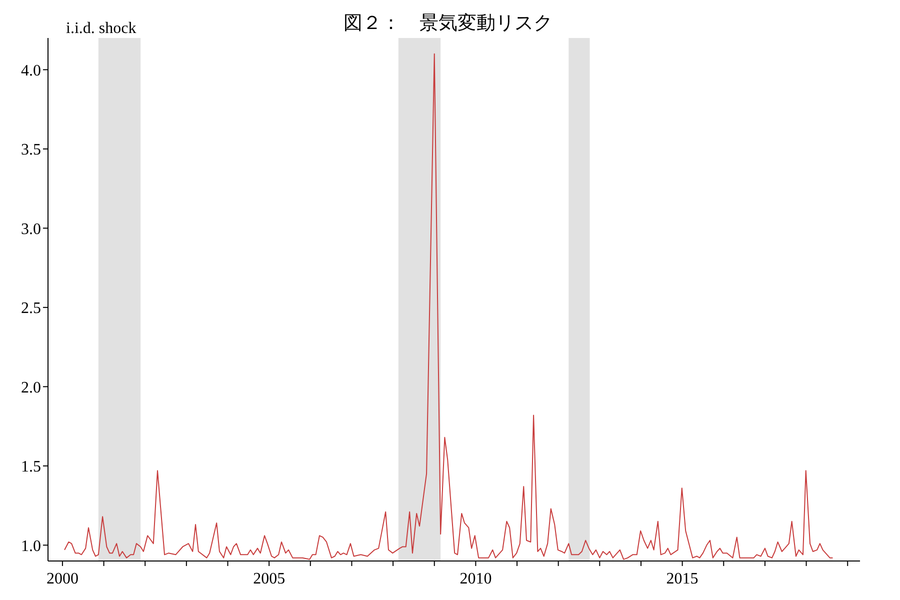  What do you see at coordinates (62, 579) in the screenshot?
I see `x-tick-label: 2000` at bounding box center [62, 579].